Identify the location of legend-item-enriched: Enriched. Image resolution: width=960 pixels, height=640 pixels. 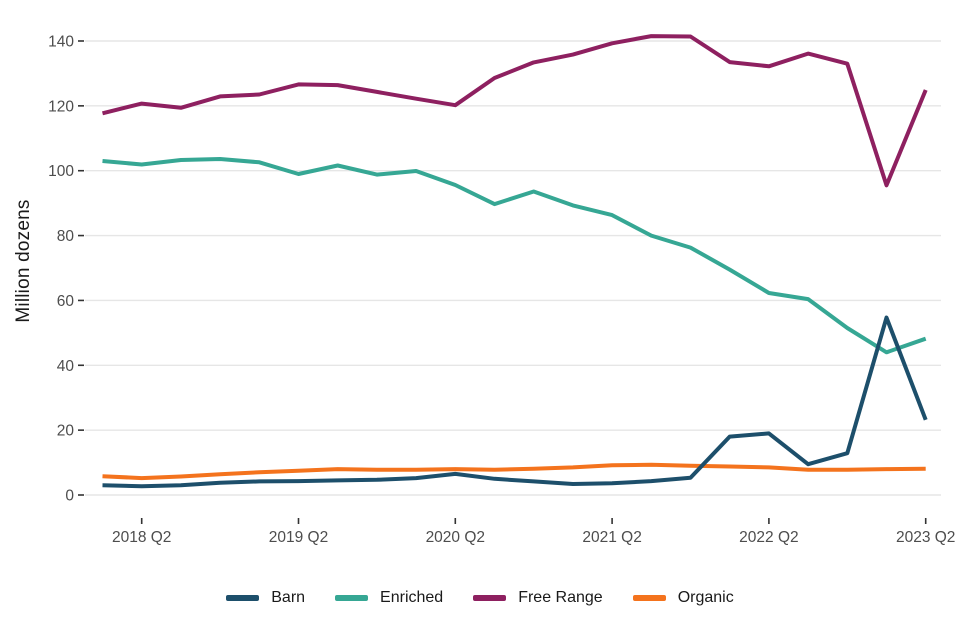
(389, 598).